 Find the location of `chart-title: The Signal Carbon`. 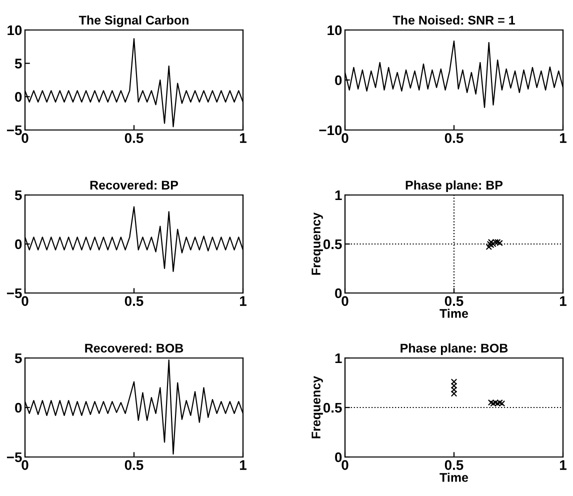

chart-title: The Signal Carbon is located at coordinates (133, 21).